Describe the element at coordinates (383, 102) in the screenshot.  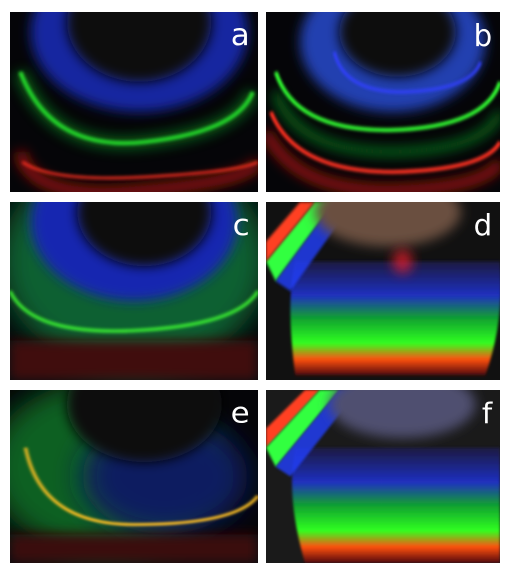
I see `panel-b: b` at that location.